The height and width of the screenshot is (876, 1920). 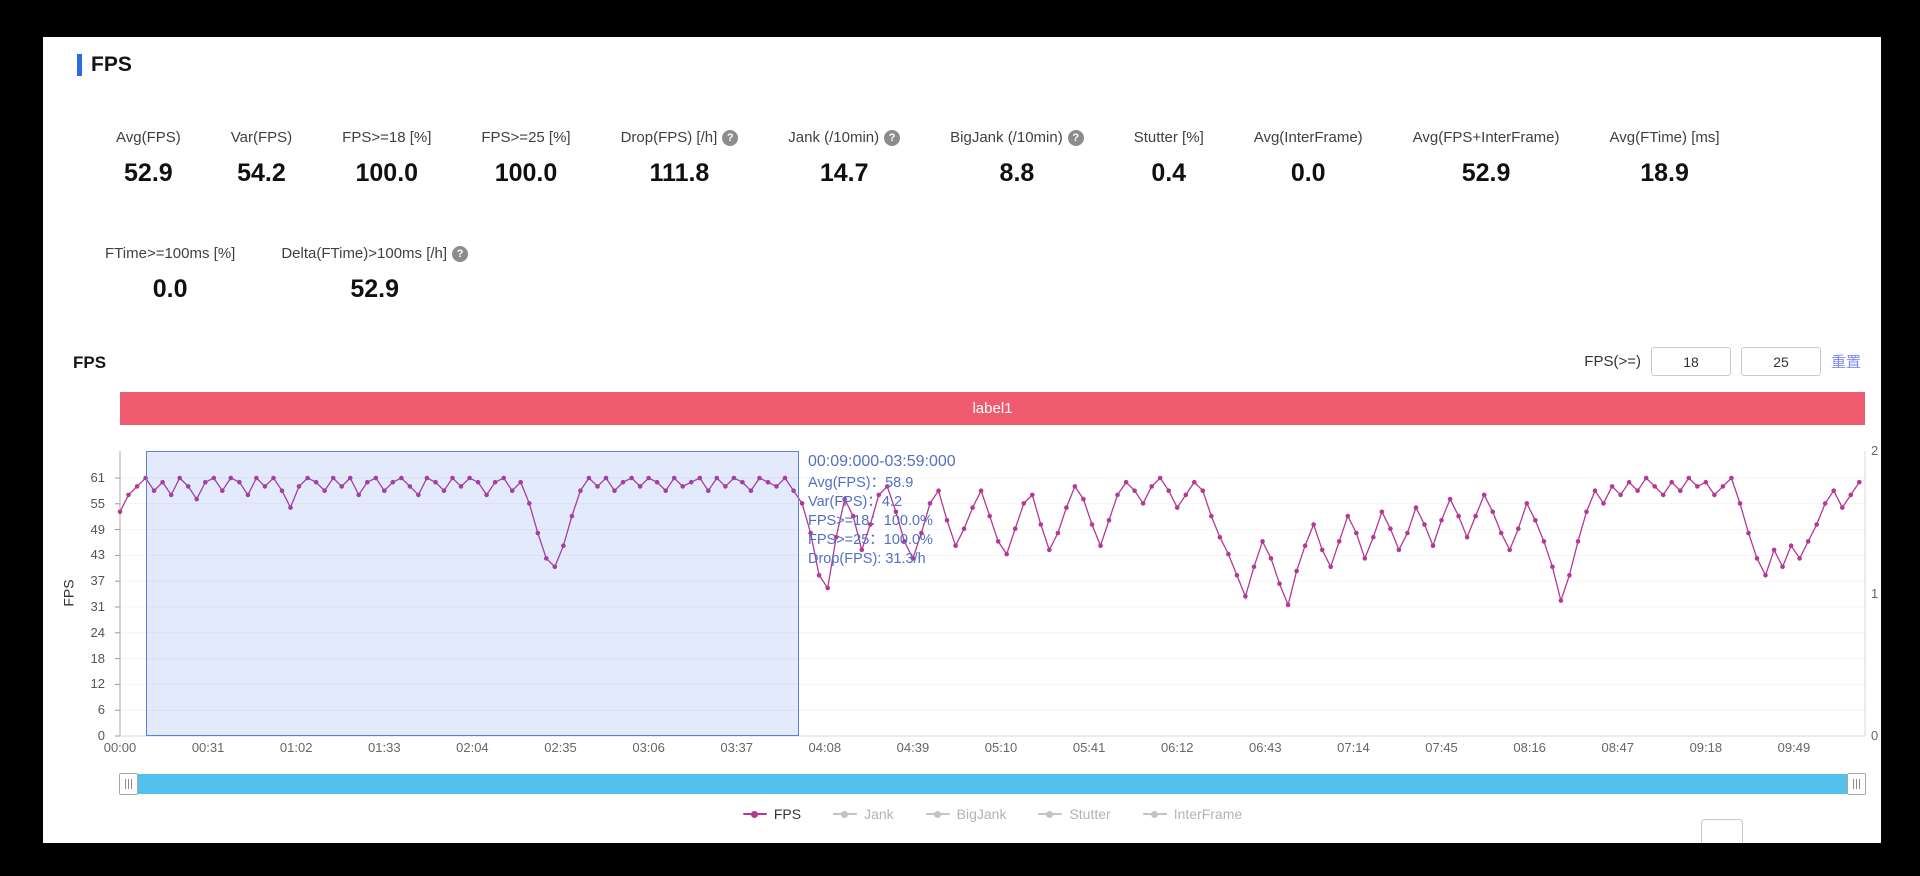 I want to click on metric-value: 8.8, so click(x=1017, y=173).